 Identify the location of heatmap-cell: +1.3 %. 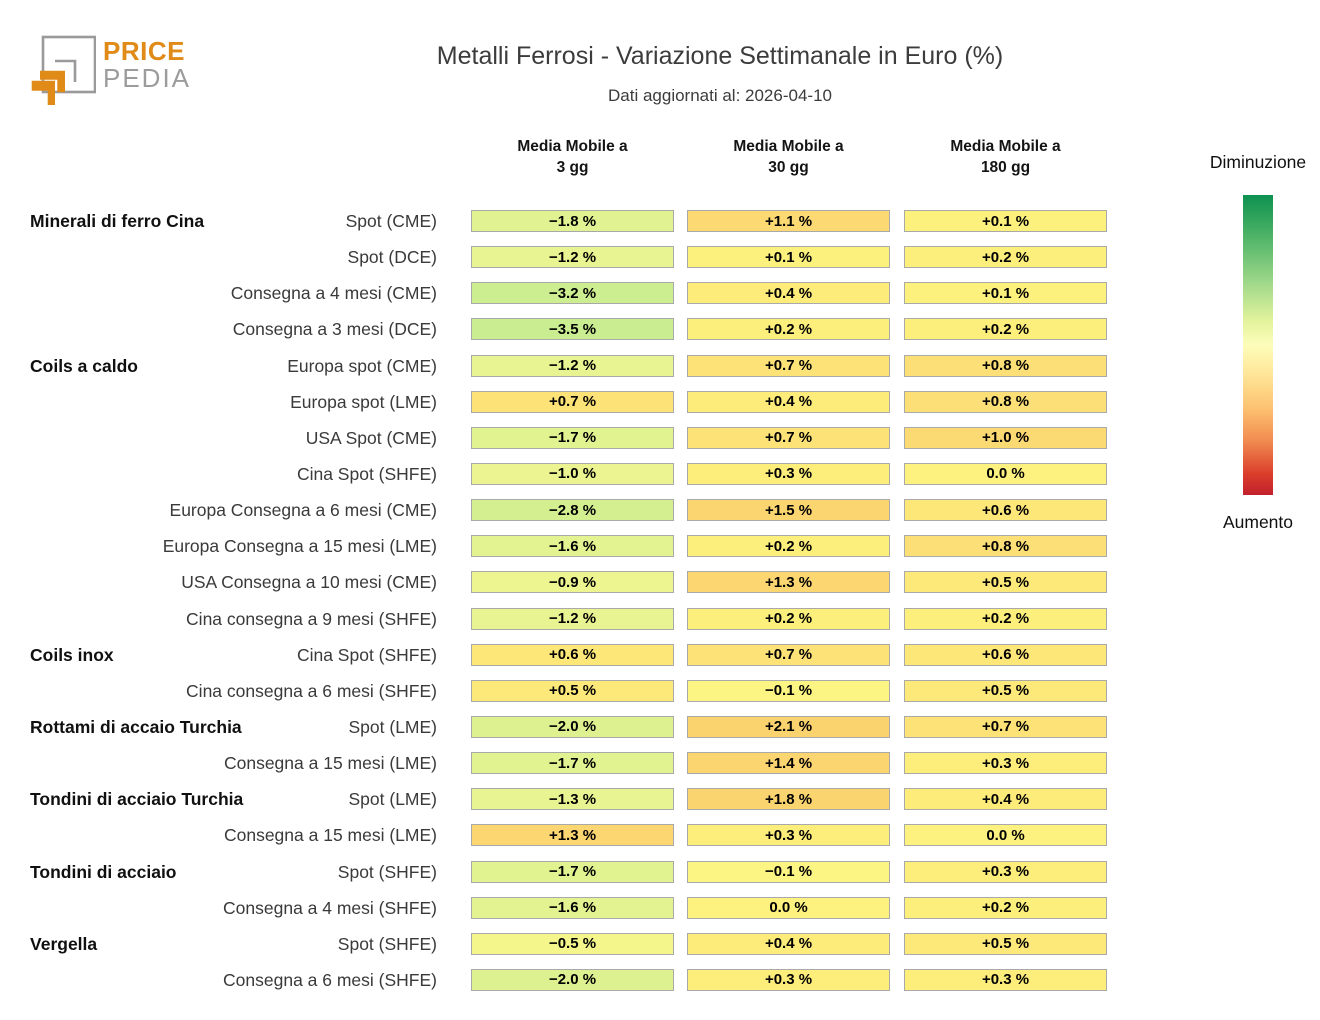
(788, 582).